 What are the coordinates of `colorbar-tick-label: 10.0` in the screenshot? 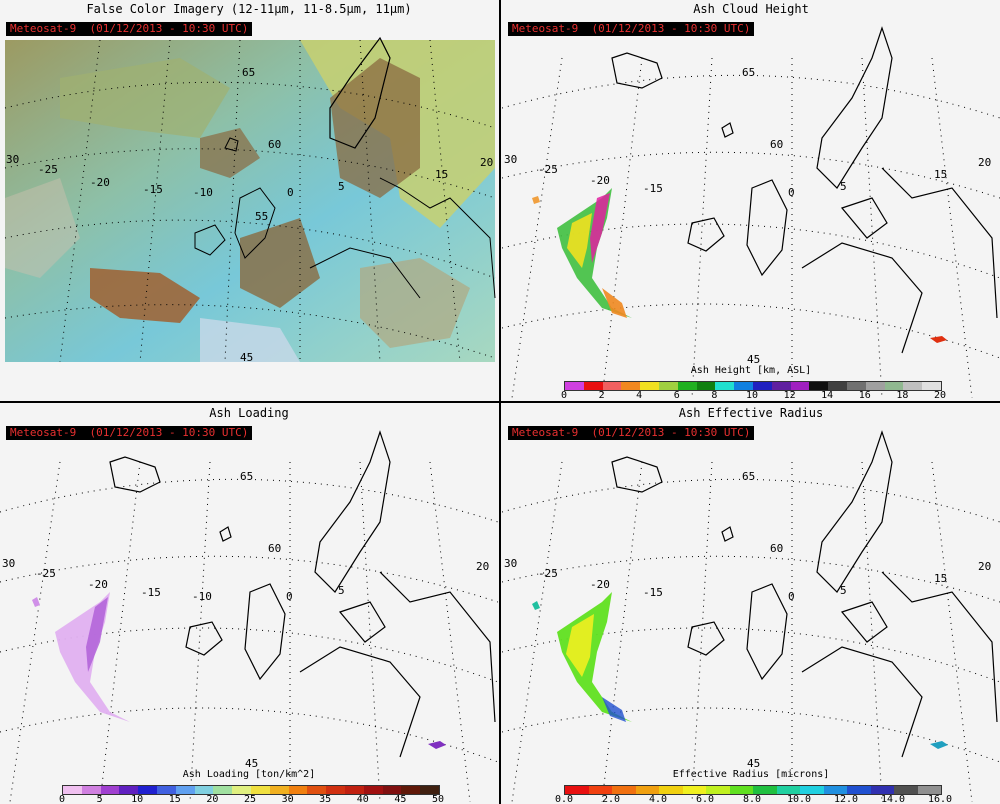 It's located at (799, 799).